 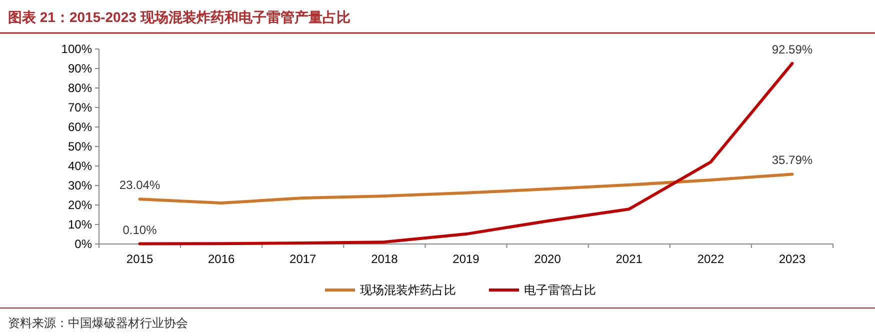 I want to click on y-tick-label: 10%, so click(x=80, y=225).